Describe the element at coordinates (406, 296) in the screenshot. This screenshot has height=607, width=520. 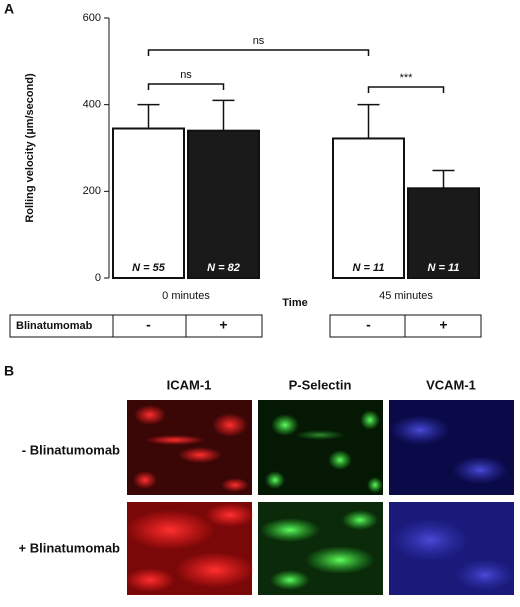
I see `x-tick-label: 45 minutes` at that location.